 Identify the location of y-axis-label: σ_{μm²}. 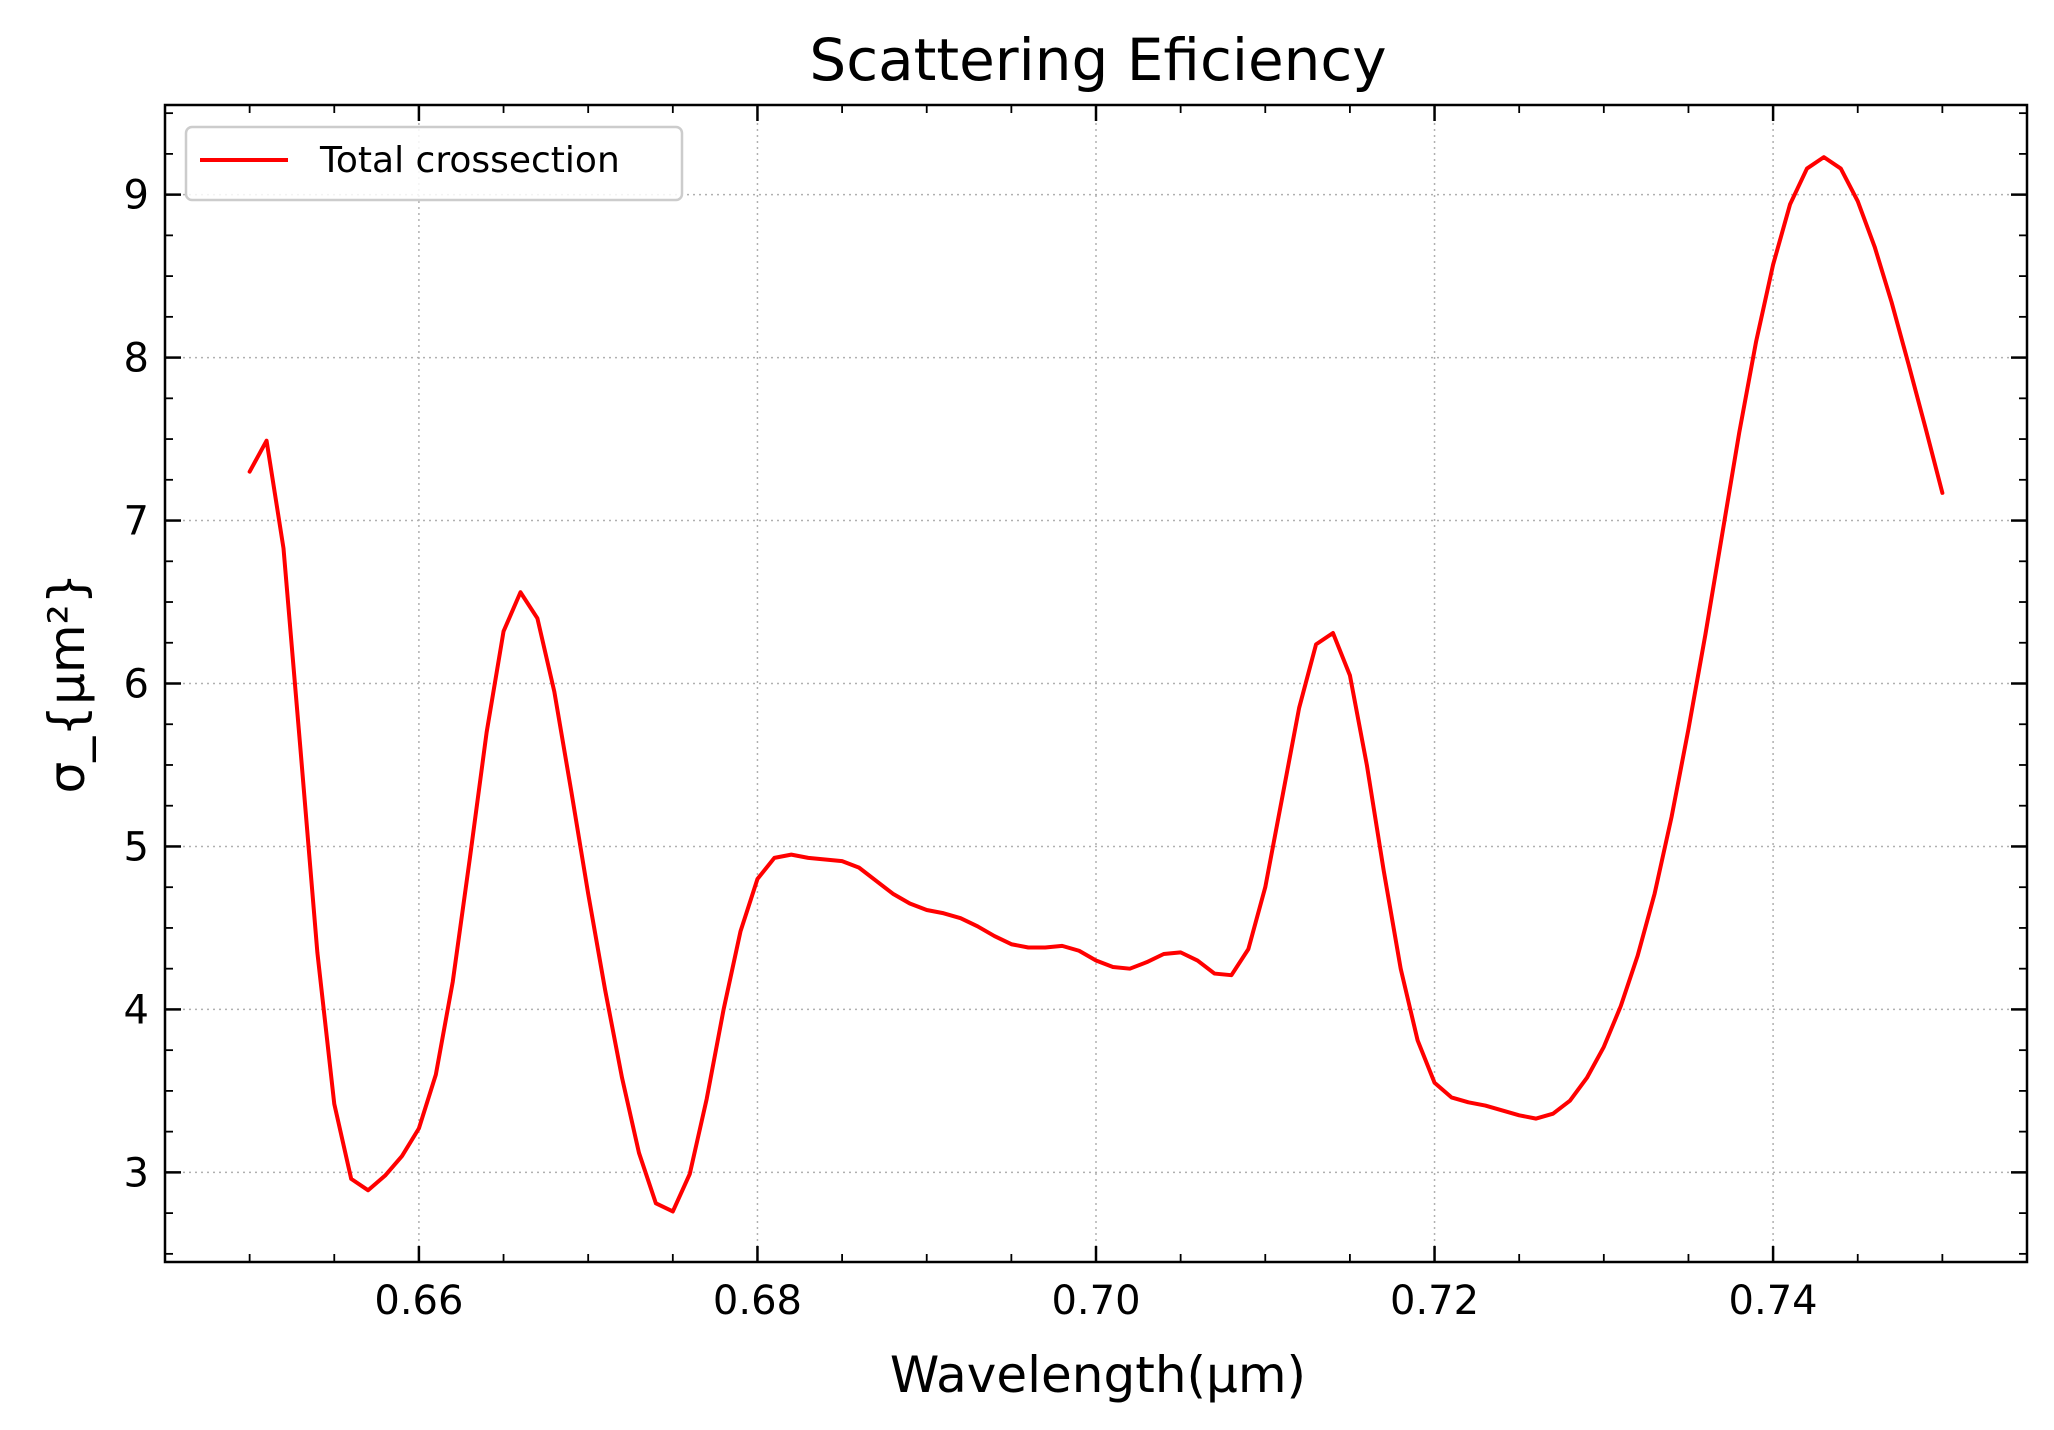
(67, 683).